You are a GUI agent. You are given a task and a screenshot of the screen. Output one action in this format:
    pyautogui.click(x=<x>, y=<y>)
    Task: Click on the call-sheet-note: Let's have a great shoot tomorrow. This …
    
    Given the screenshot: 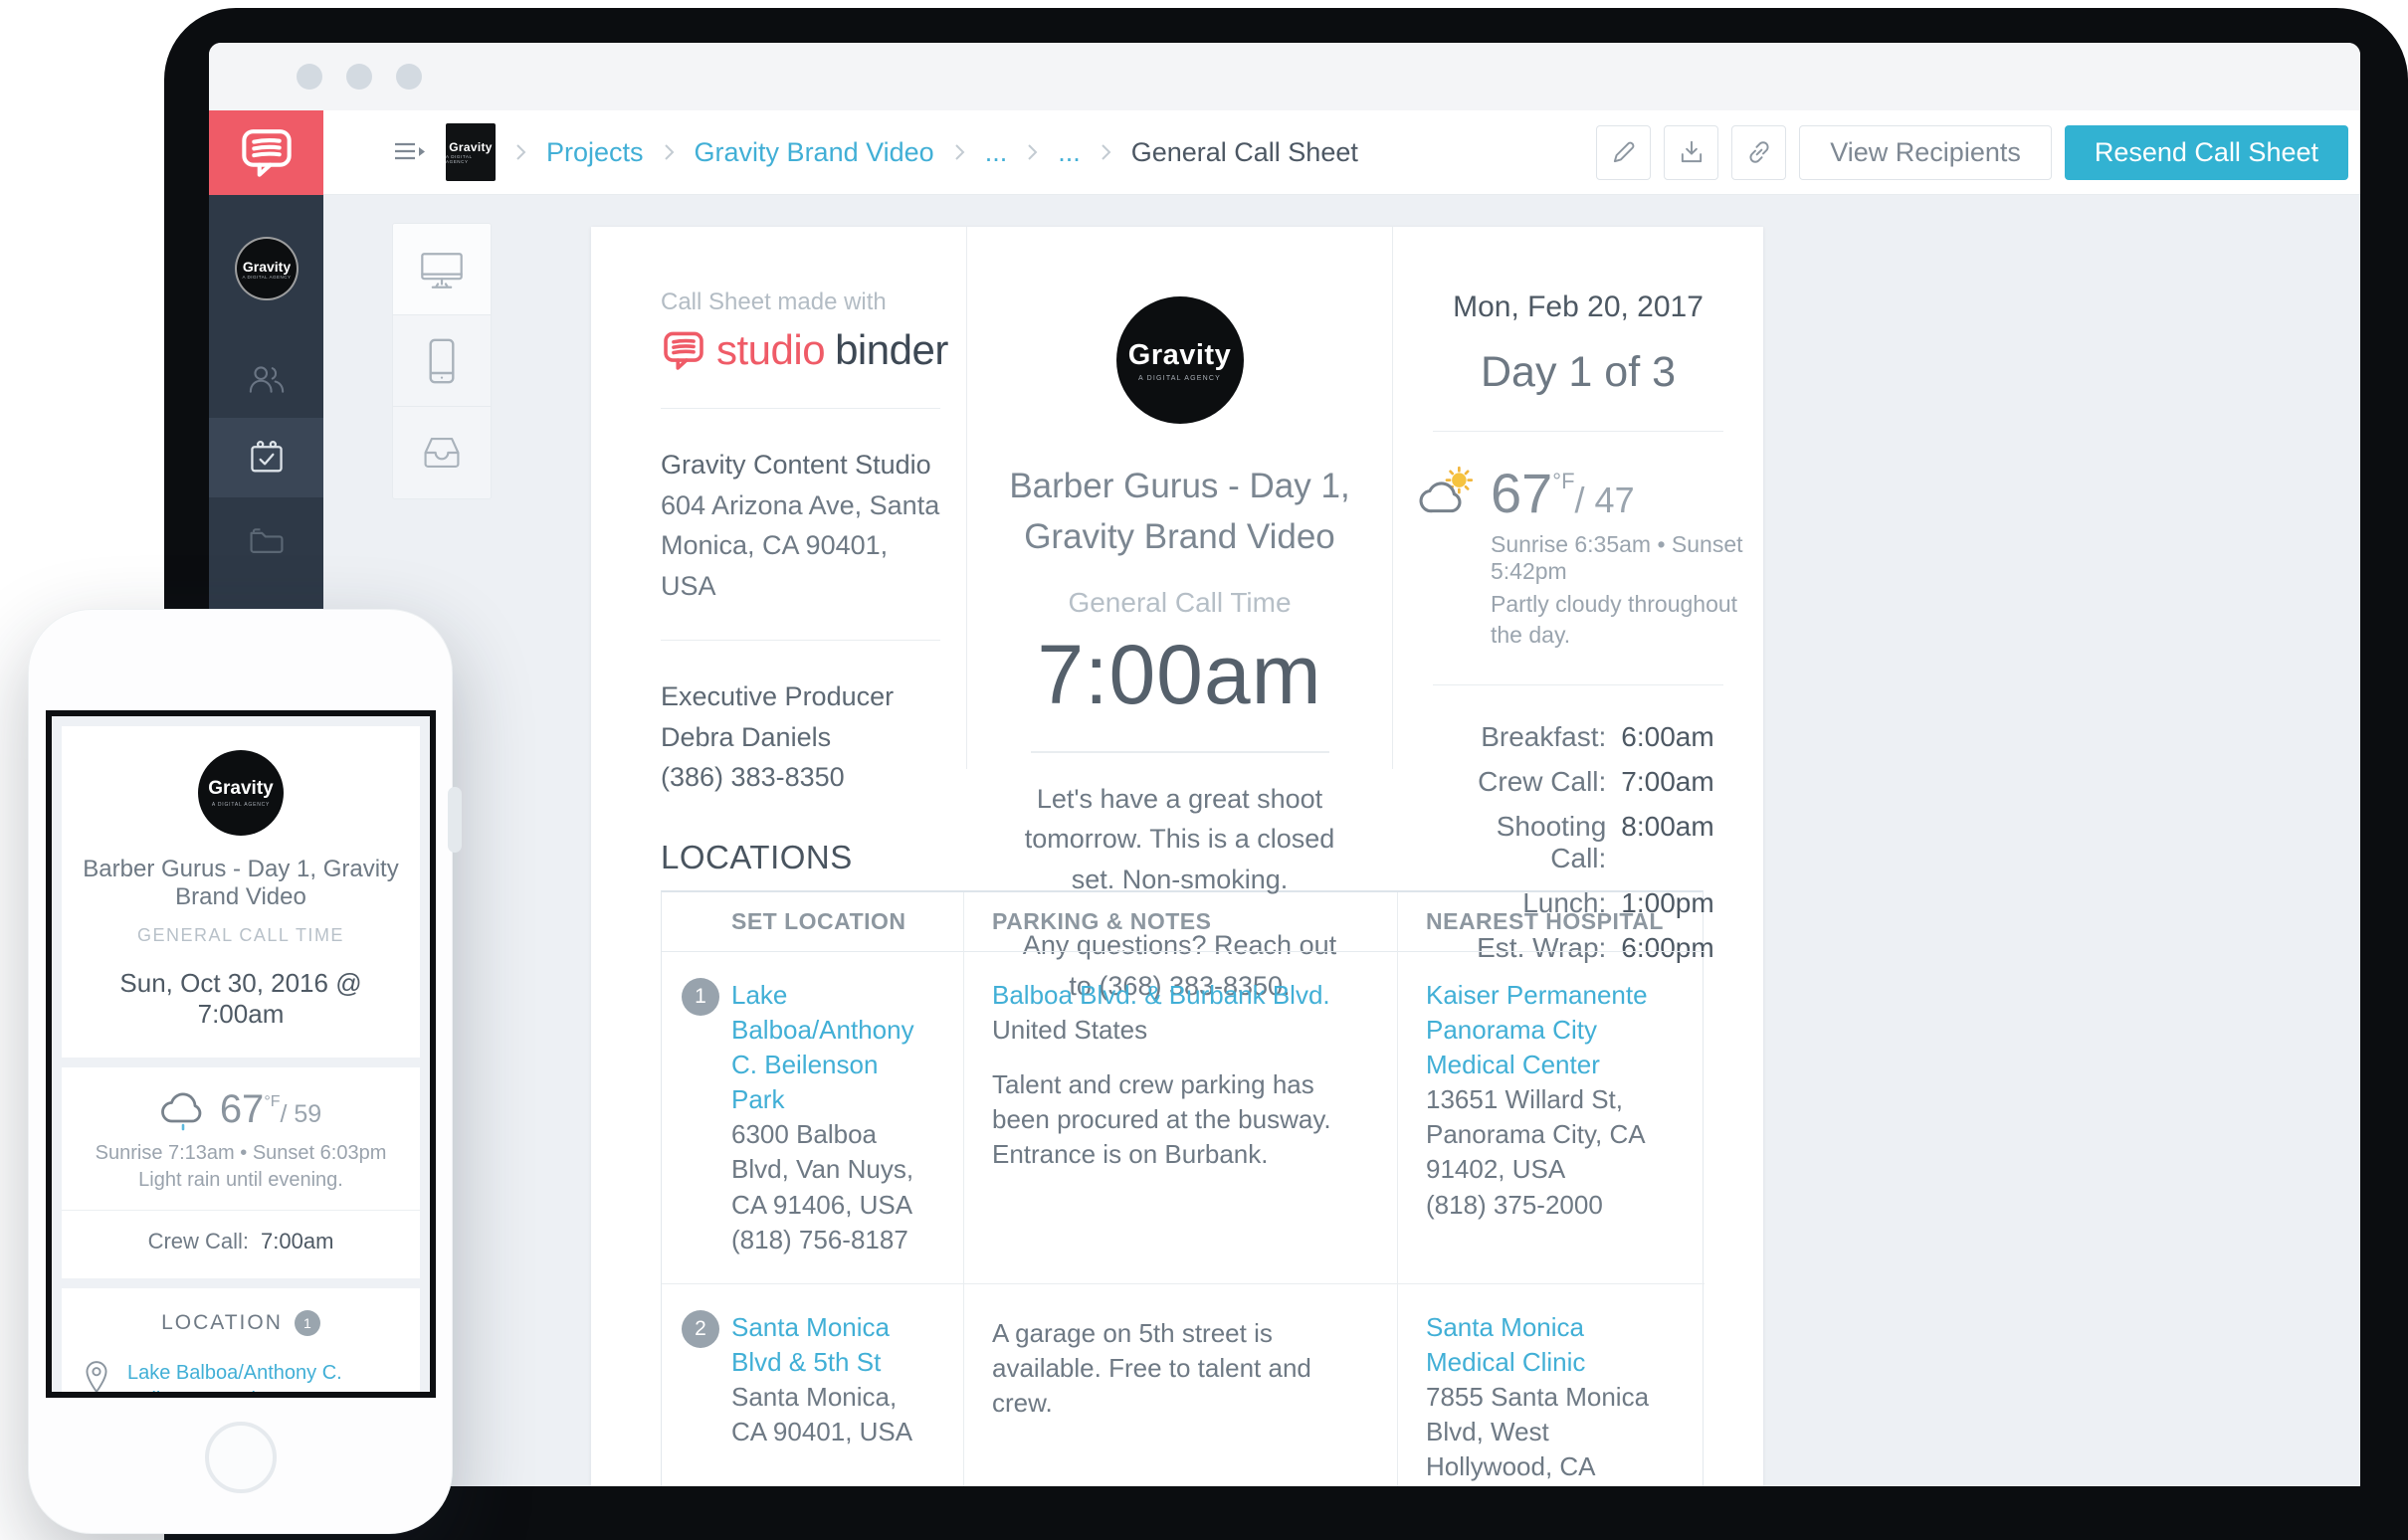 What is the action you would take?
    pyautogui.click(x=1180, y=838)
    